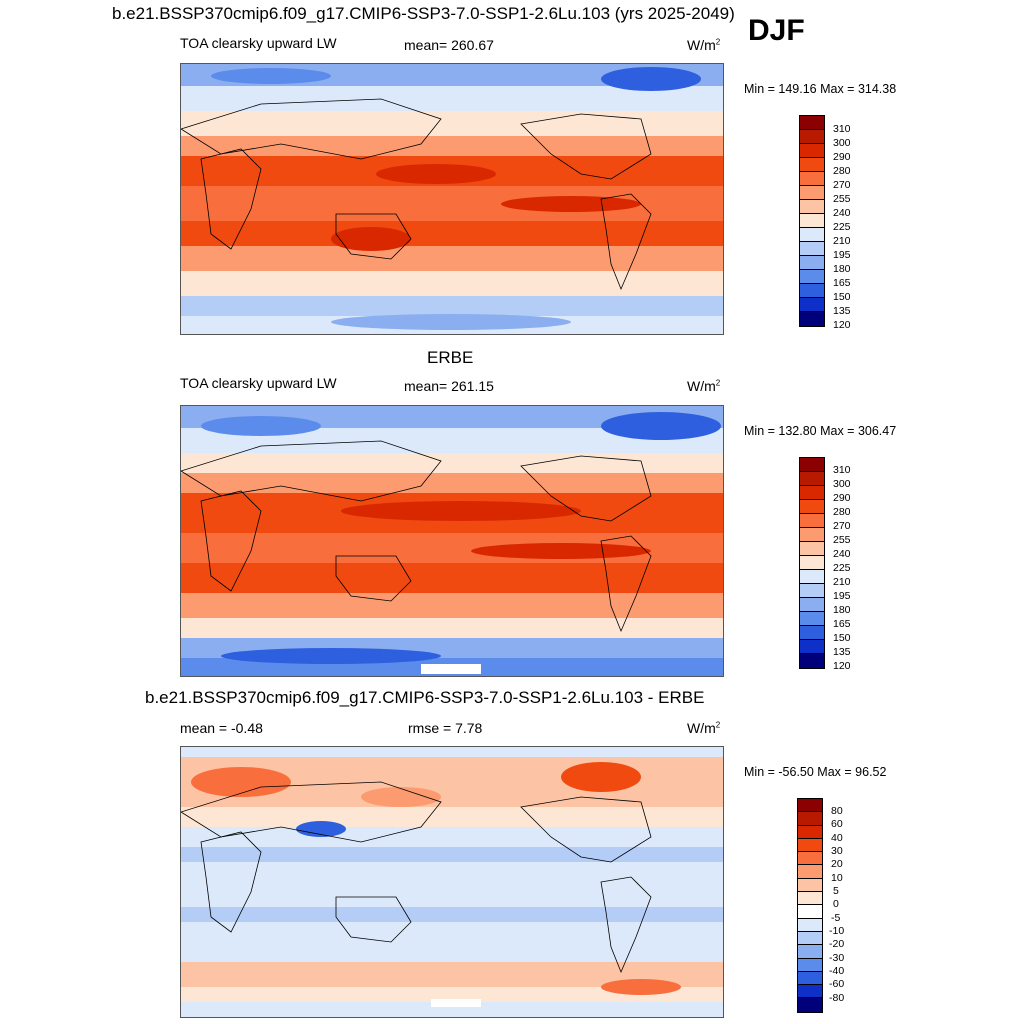  Describe the element at coordinates (837, 984) in the screenshot. I see `panel3-cb-label: -60` at that location.